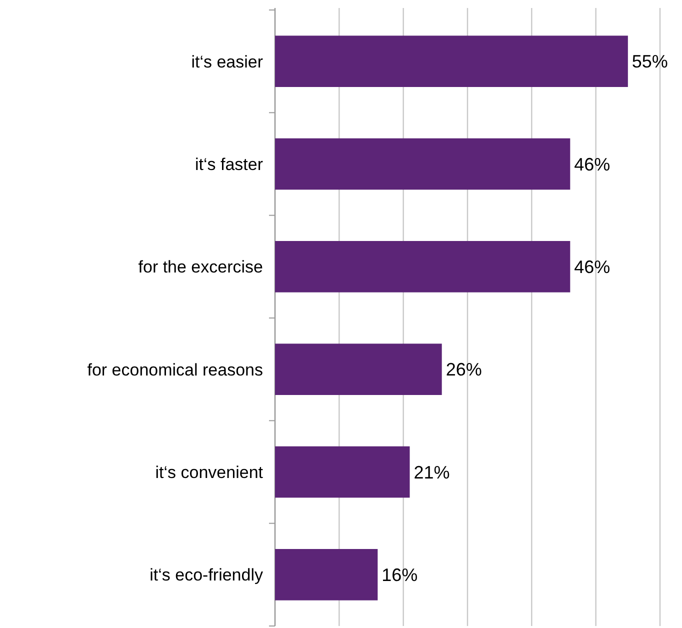 The image size is (682, 628). Describe the element at coordinates (175, 370) in the screenshot. I see `y-tick-label: for economical reasons` at that location.